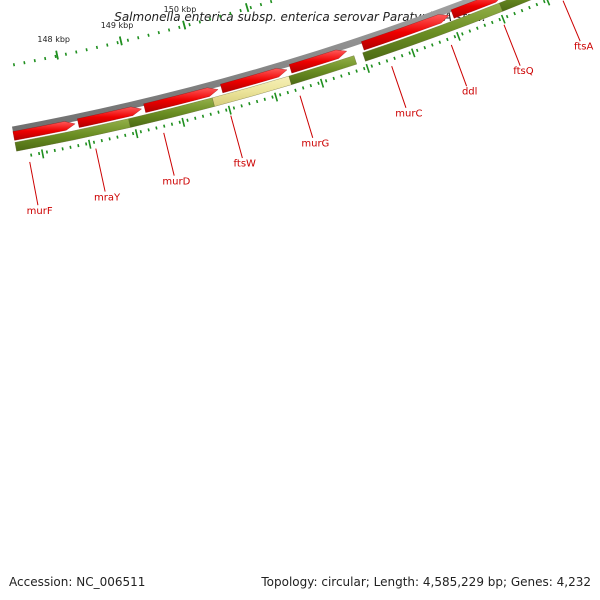  I want to click on gene-label-murG: murG, so click(315, 143).